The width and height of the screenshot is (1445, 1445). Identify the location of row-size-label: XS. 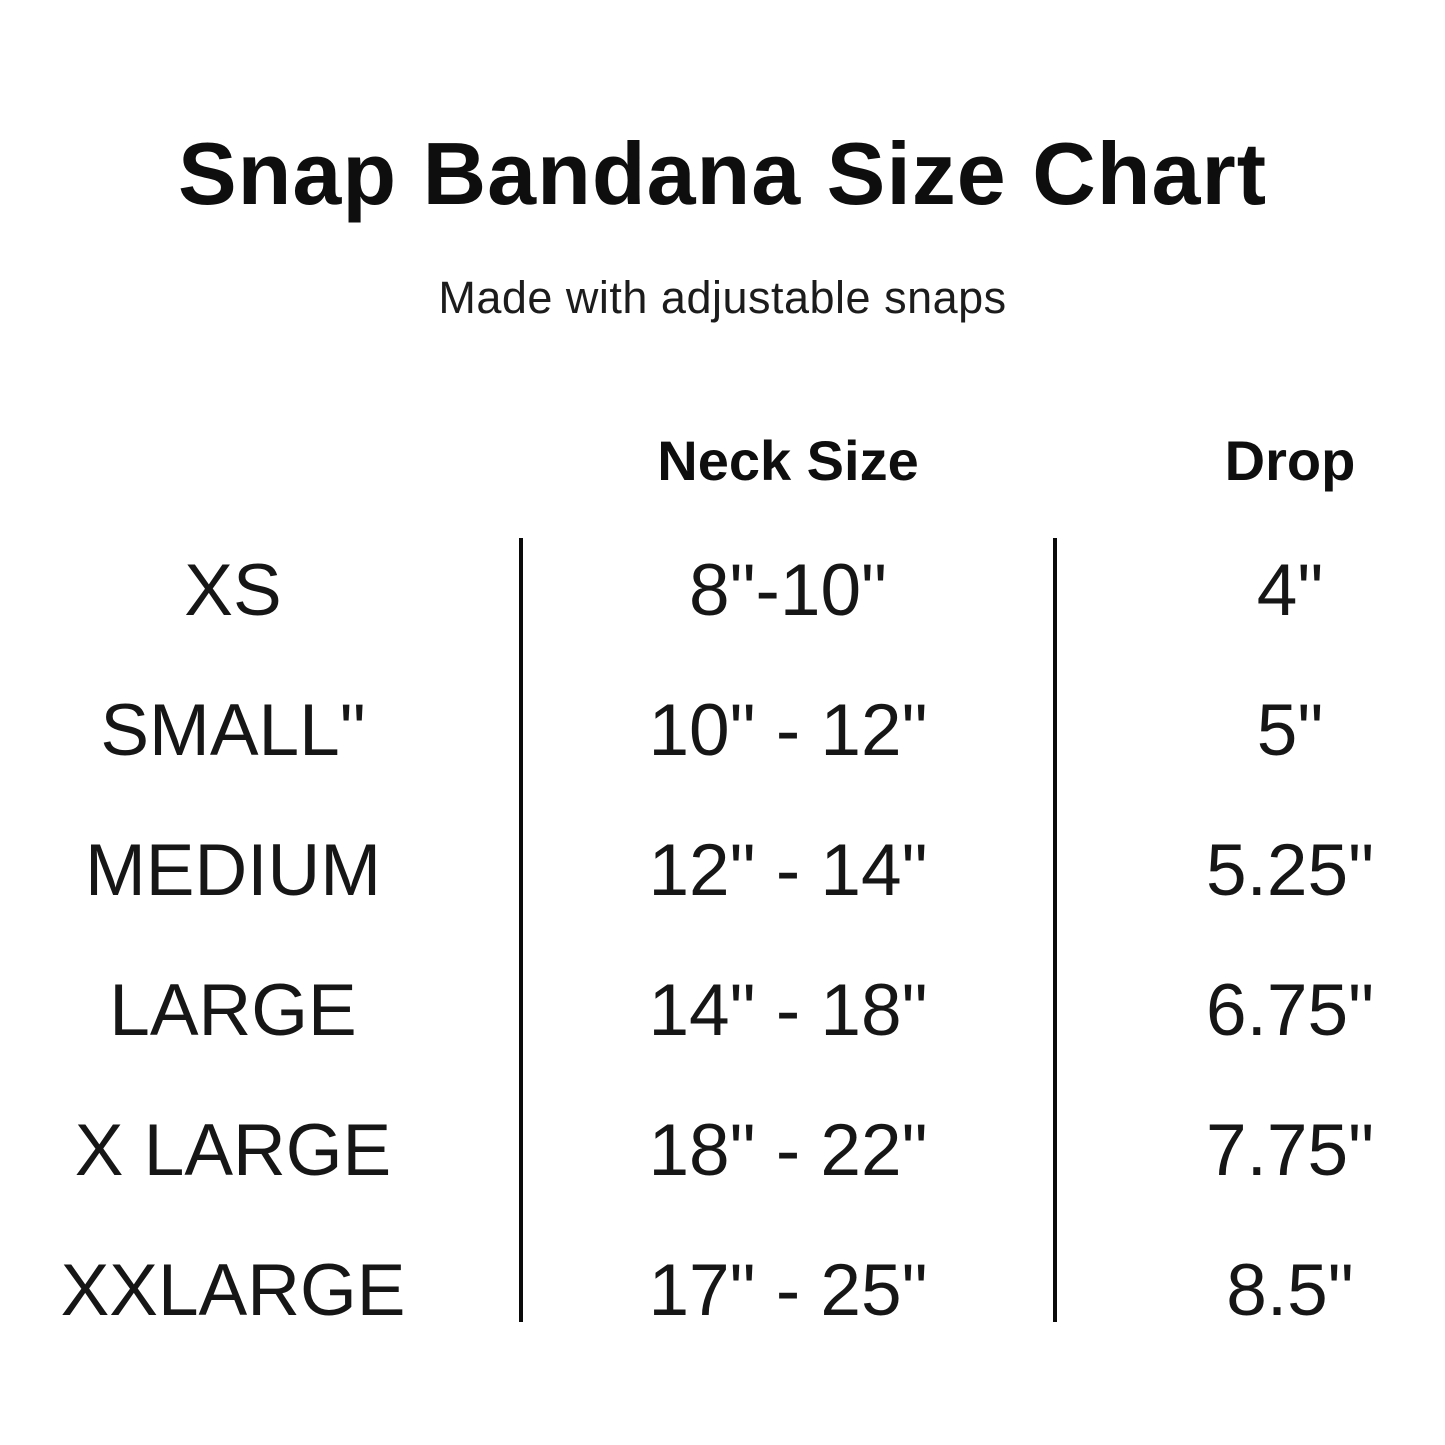
(233, 590).